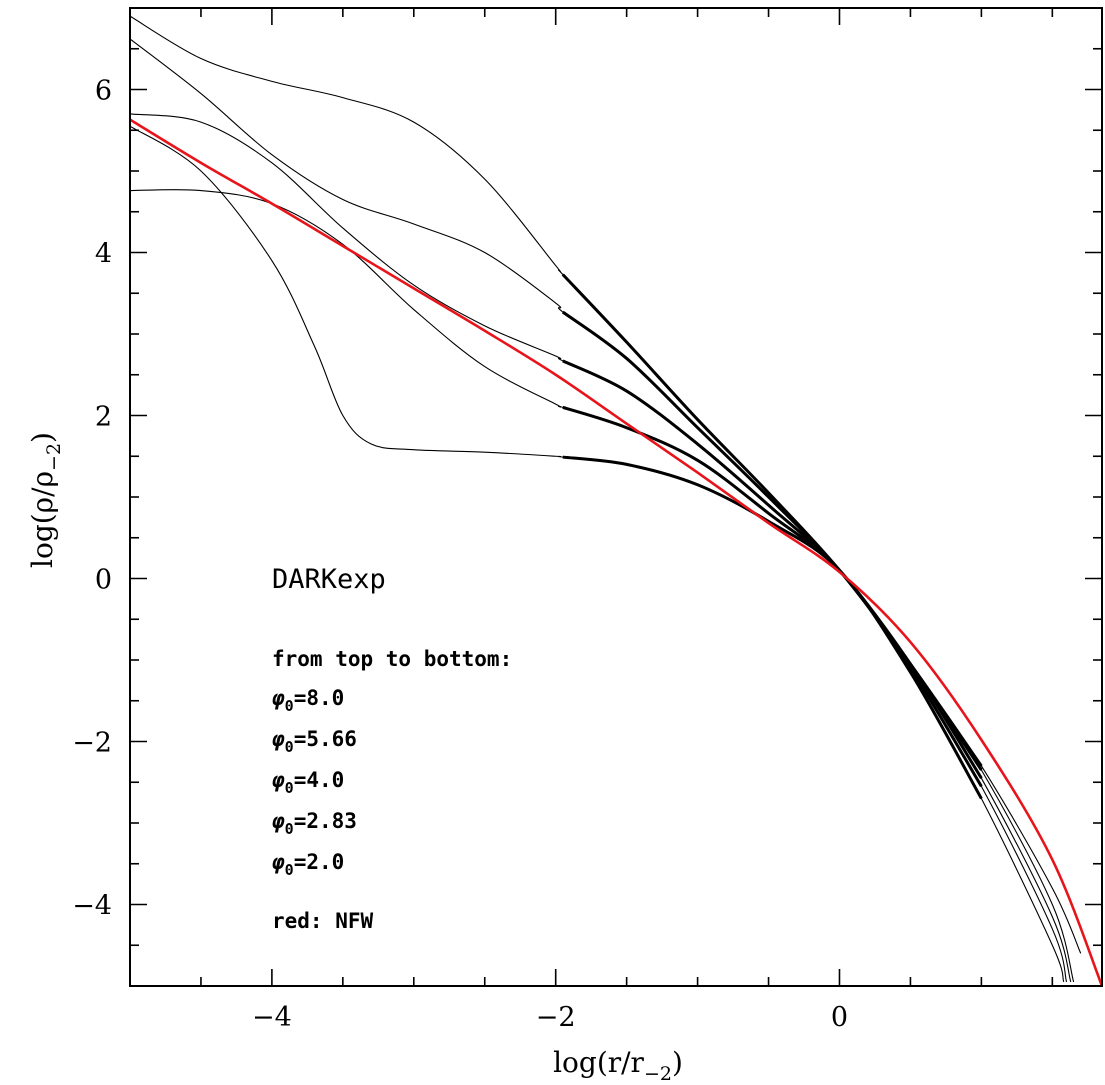 Image resolution: width=1105 pixels, height=1085 pixels. What do you see at coordinates (307, 700) in the screenshot?
I see `phi-label-1: φ0=8.0` at bounding box center [307, 700].